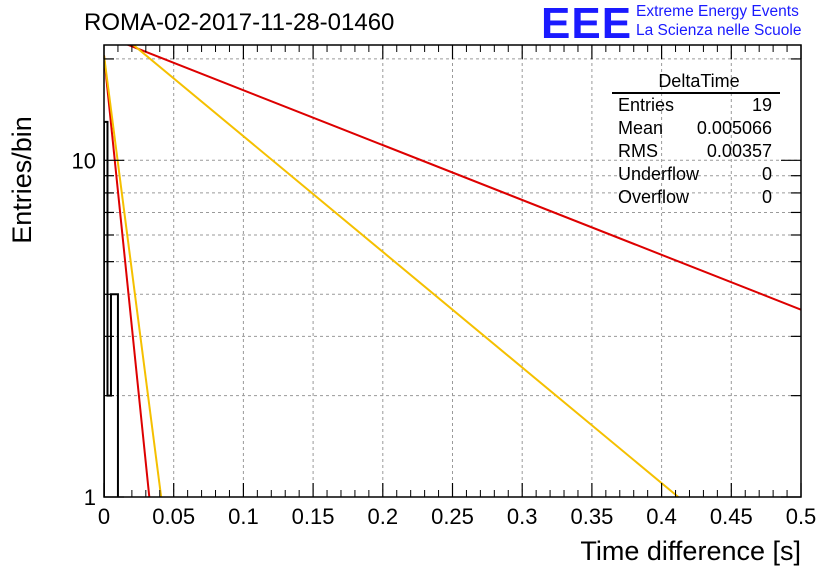  Describe the element at coordinates (719, 30) in the screenshot. I see `logo-line-2: La Scienza nelle Scuole` at that location.